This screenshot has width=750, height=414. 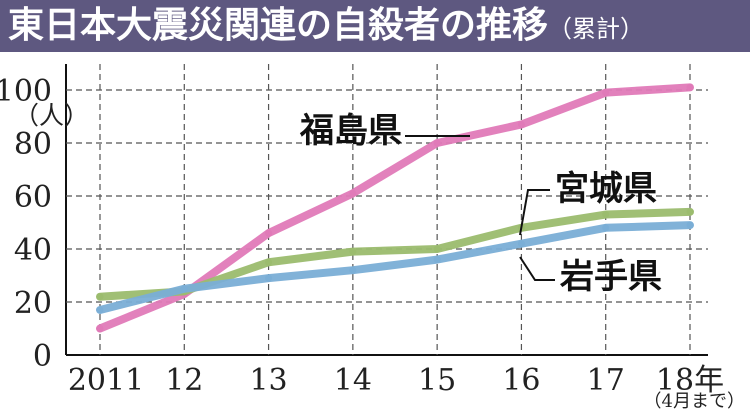 What do you see at coordinates (596, 29) in the screenshot?
I see `title-subtitle: （累計）` at bounding box center [596, 29].